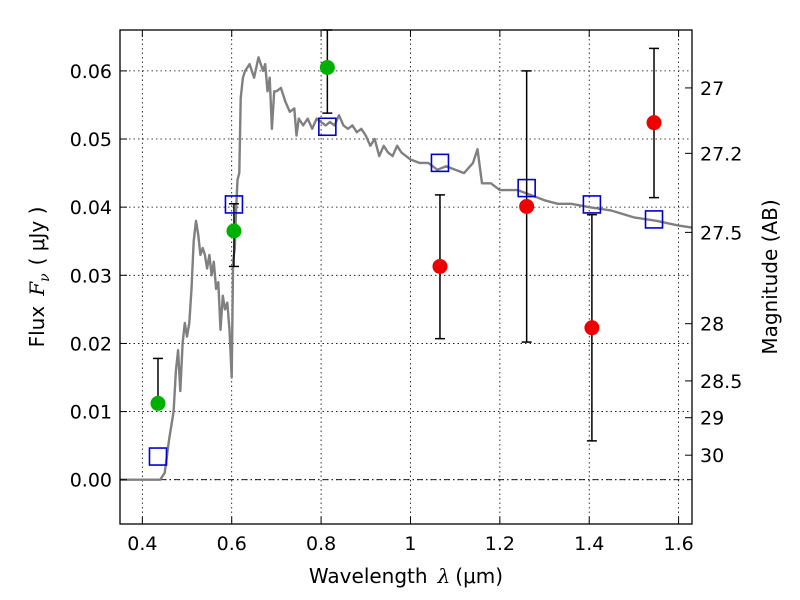 The image size is (800, 600). Describe the element at coordinates (712, 419) in the screenshot. I see `y2-tick-label: 29` at that location.